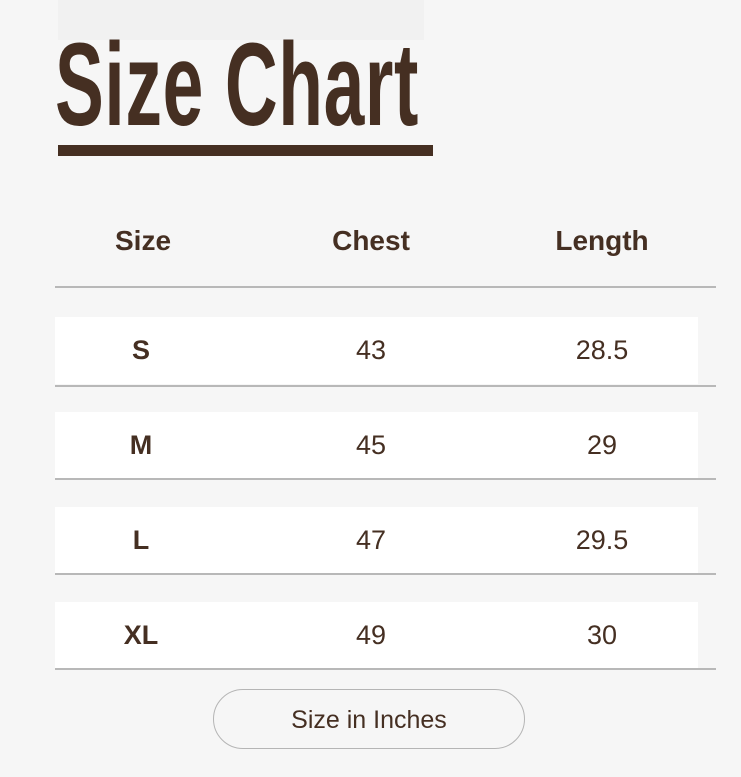 The width and height of the screenshot is (741, 777). What do you see at coordinates (371, 240) in the screenshot?
I see `header-chest: Chest` at bounding box center [371, 240].